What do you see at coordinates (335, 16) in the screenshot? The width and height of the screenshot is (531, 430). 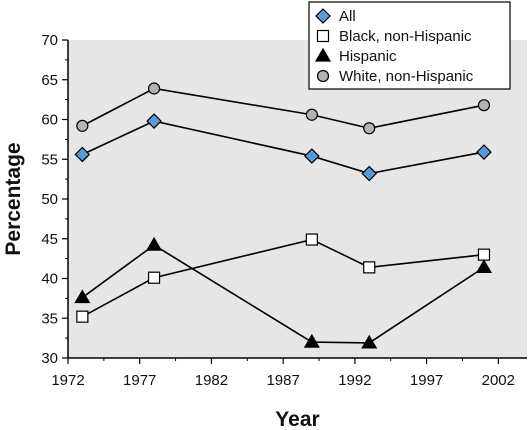 I see `legend-item: All` at bounding box center [335, 16].